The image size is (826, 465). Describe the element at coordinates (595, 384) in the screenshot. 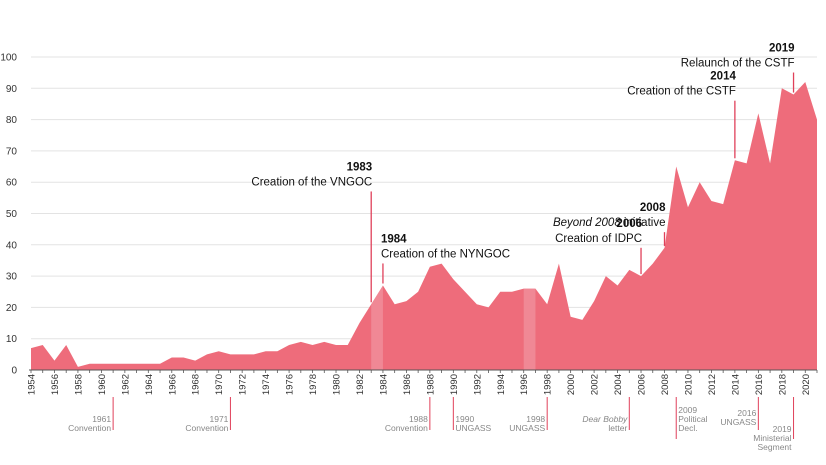

I see `x-tick-label: 2002` at that location.